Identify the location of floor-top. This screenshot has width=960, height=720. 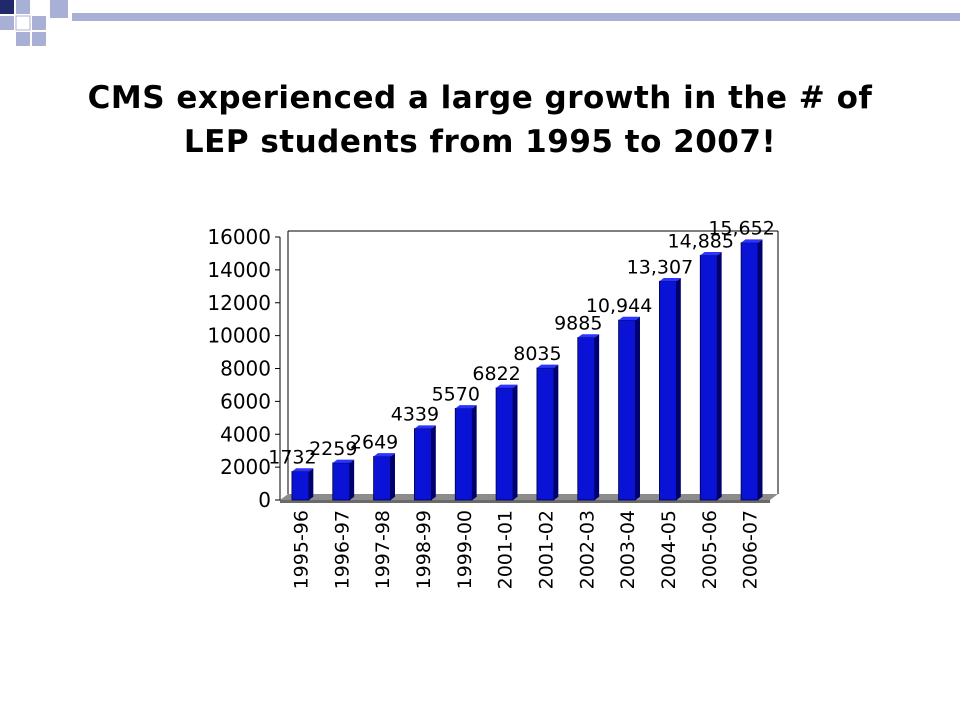
(529, 497).